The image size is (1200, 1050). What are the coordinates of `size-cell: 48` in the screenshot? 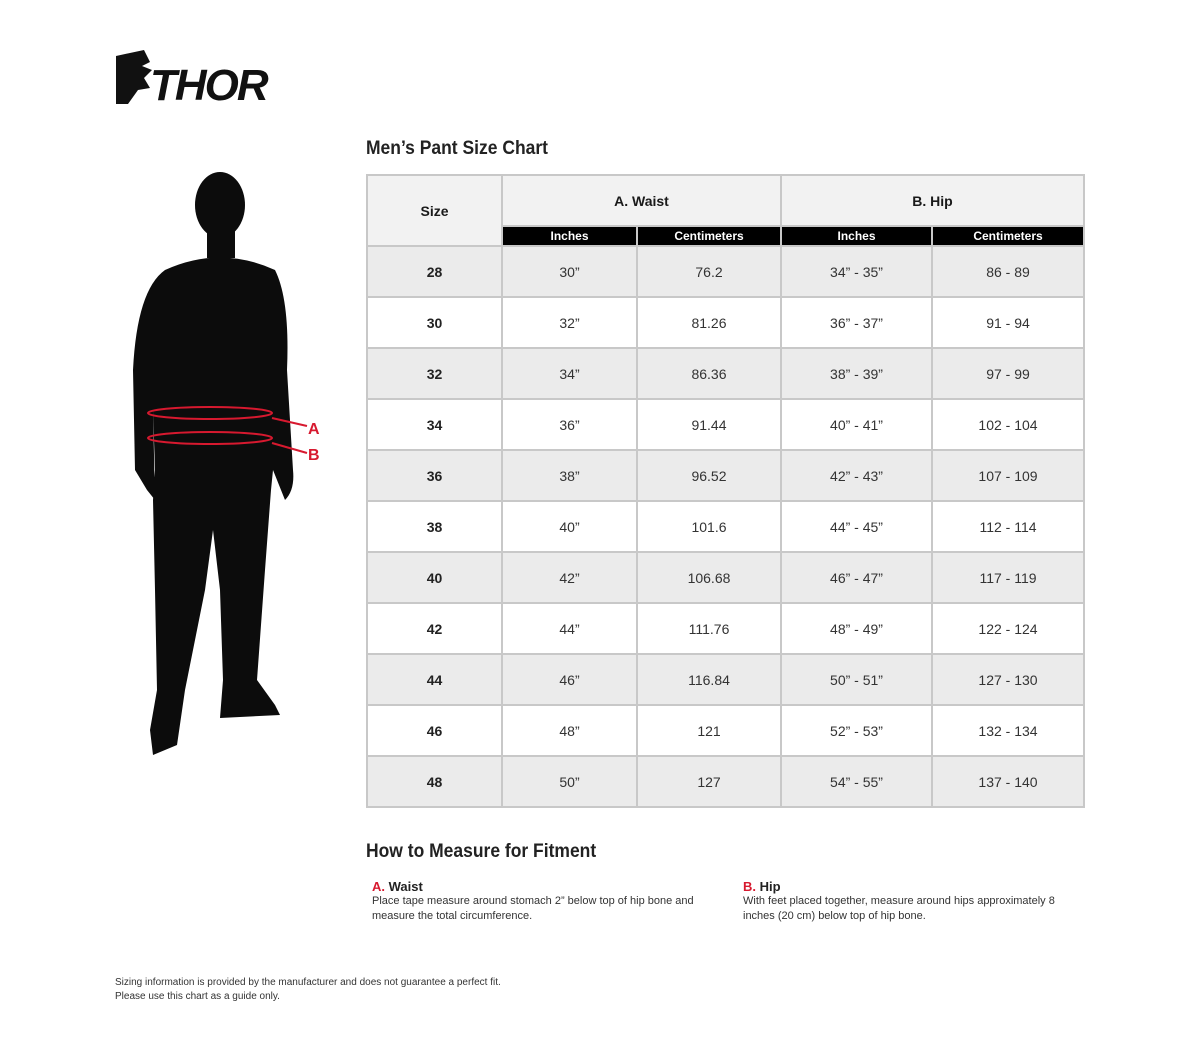 It's located at (434, 781).